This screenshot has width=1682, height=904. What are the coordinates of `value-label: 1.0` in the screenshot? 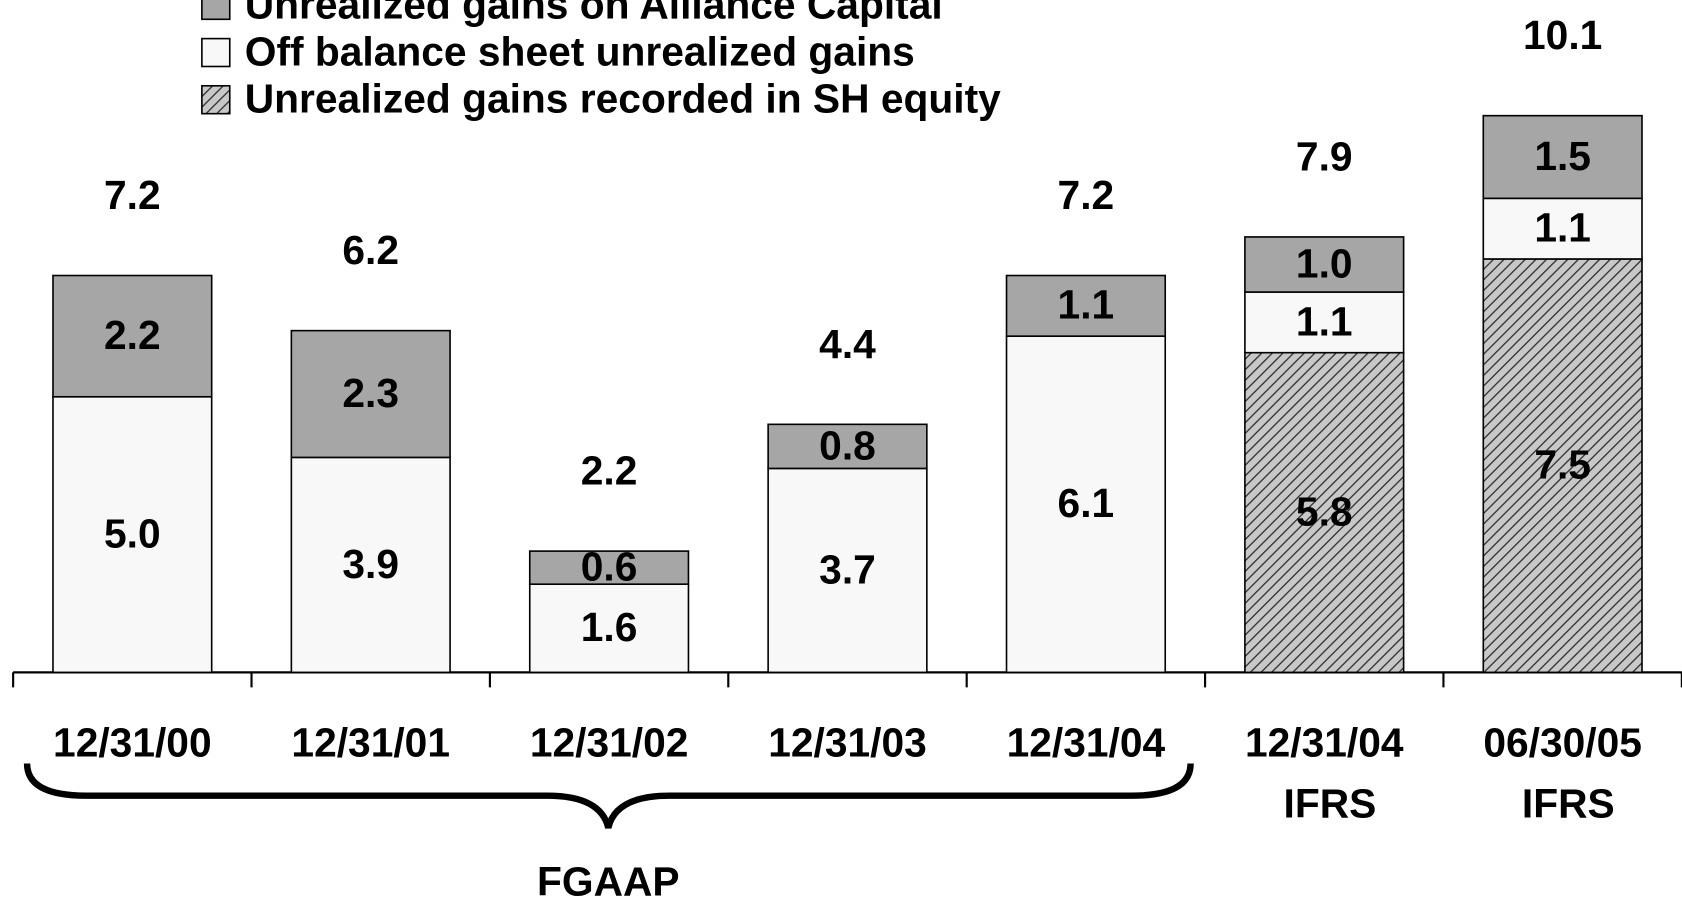 It's located at (1324, 263).